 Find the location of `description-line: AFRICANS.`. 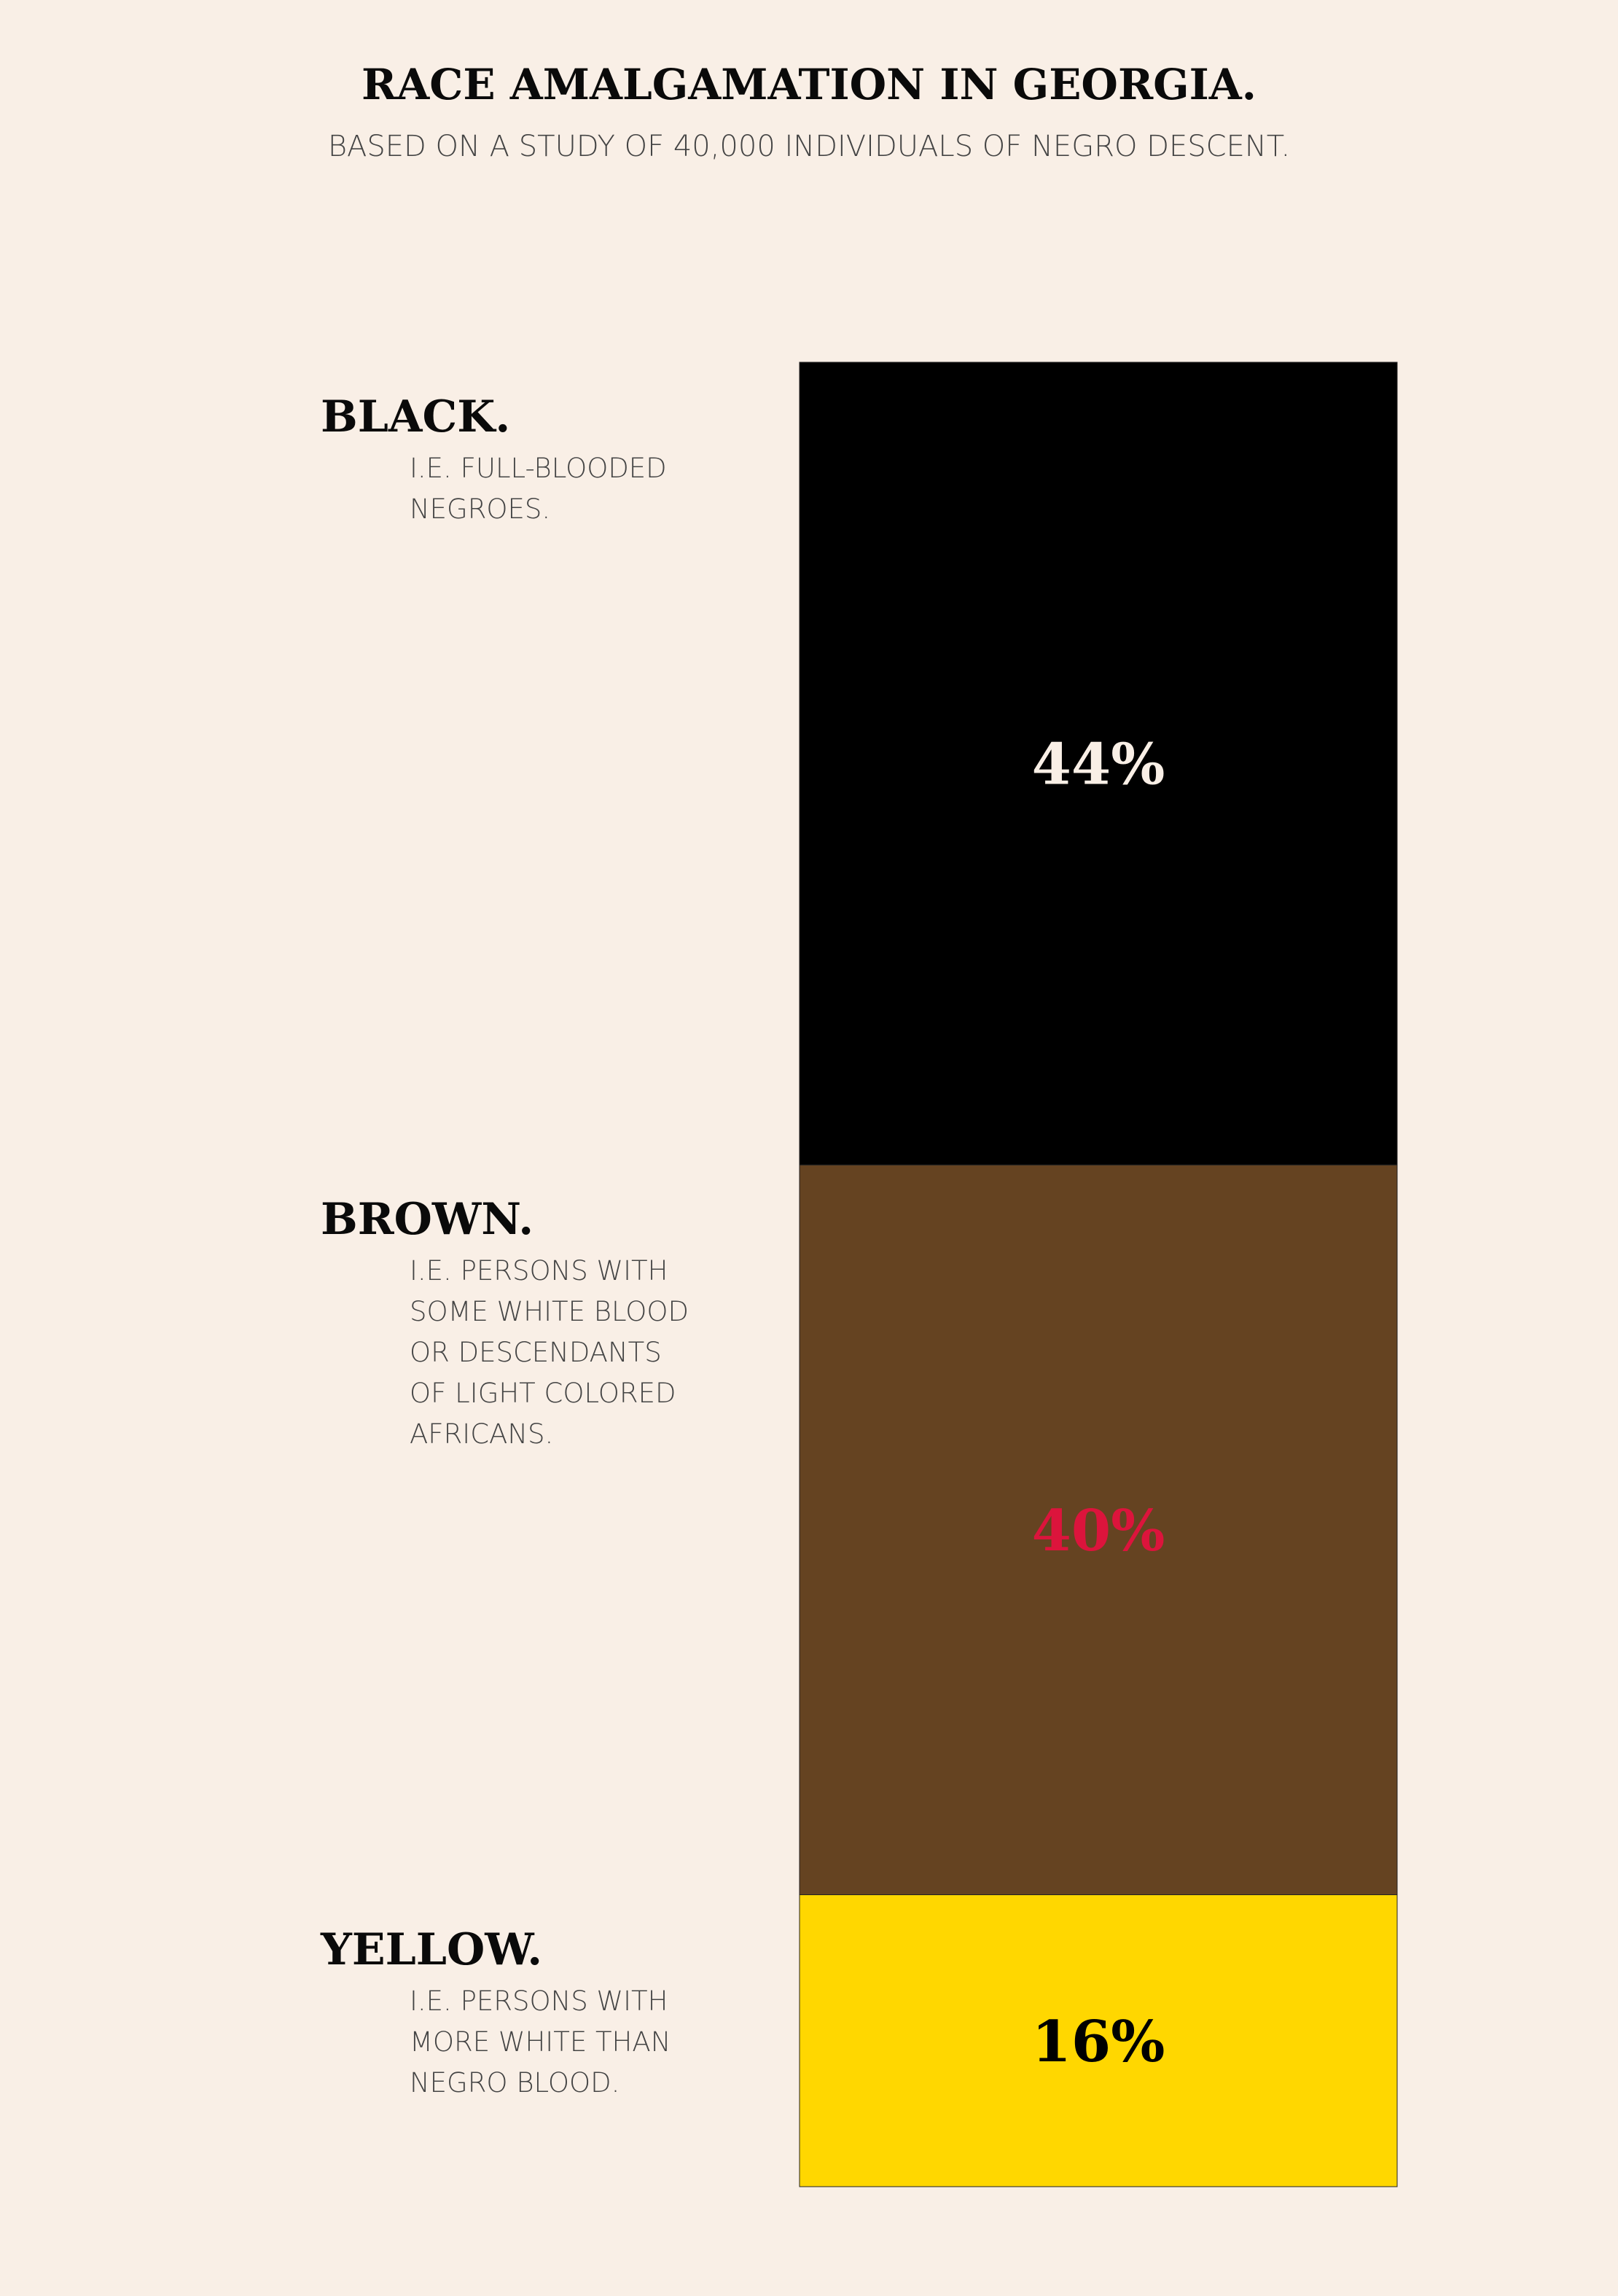

description-line: AFRICANS. is located at coordinates (482, 1434).